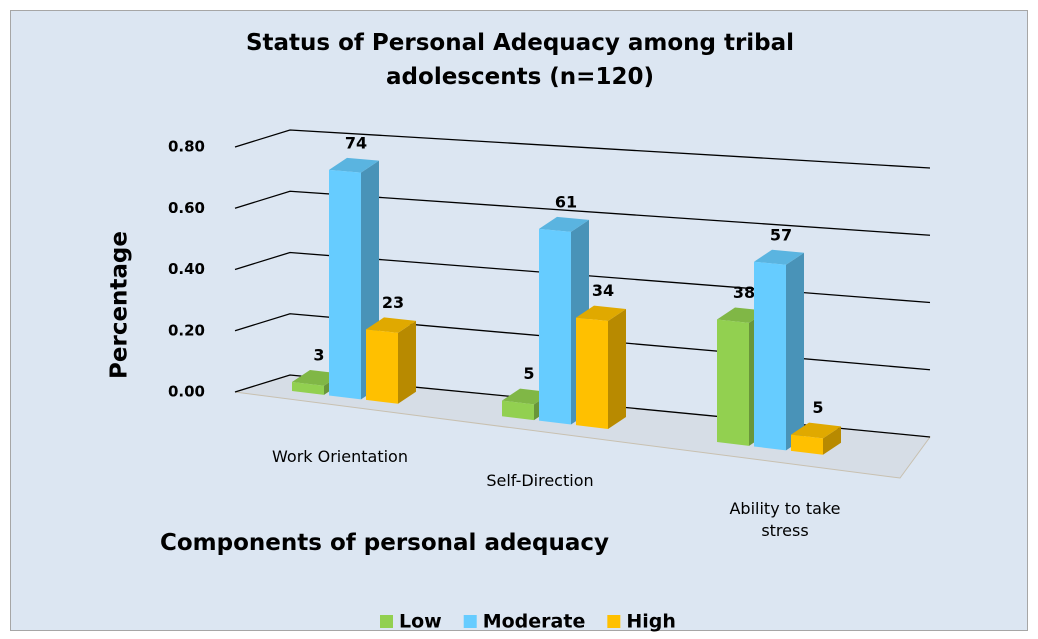 The width and height of the screenshot is (1038, 639). What do you see at coordinates (420, 622) in the screenshot?
I see `legend-label: Low` at bounding box center [420, 622].